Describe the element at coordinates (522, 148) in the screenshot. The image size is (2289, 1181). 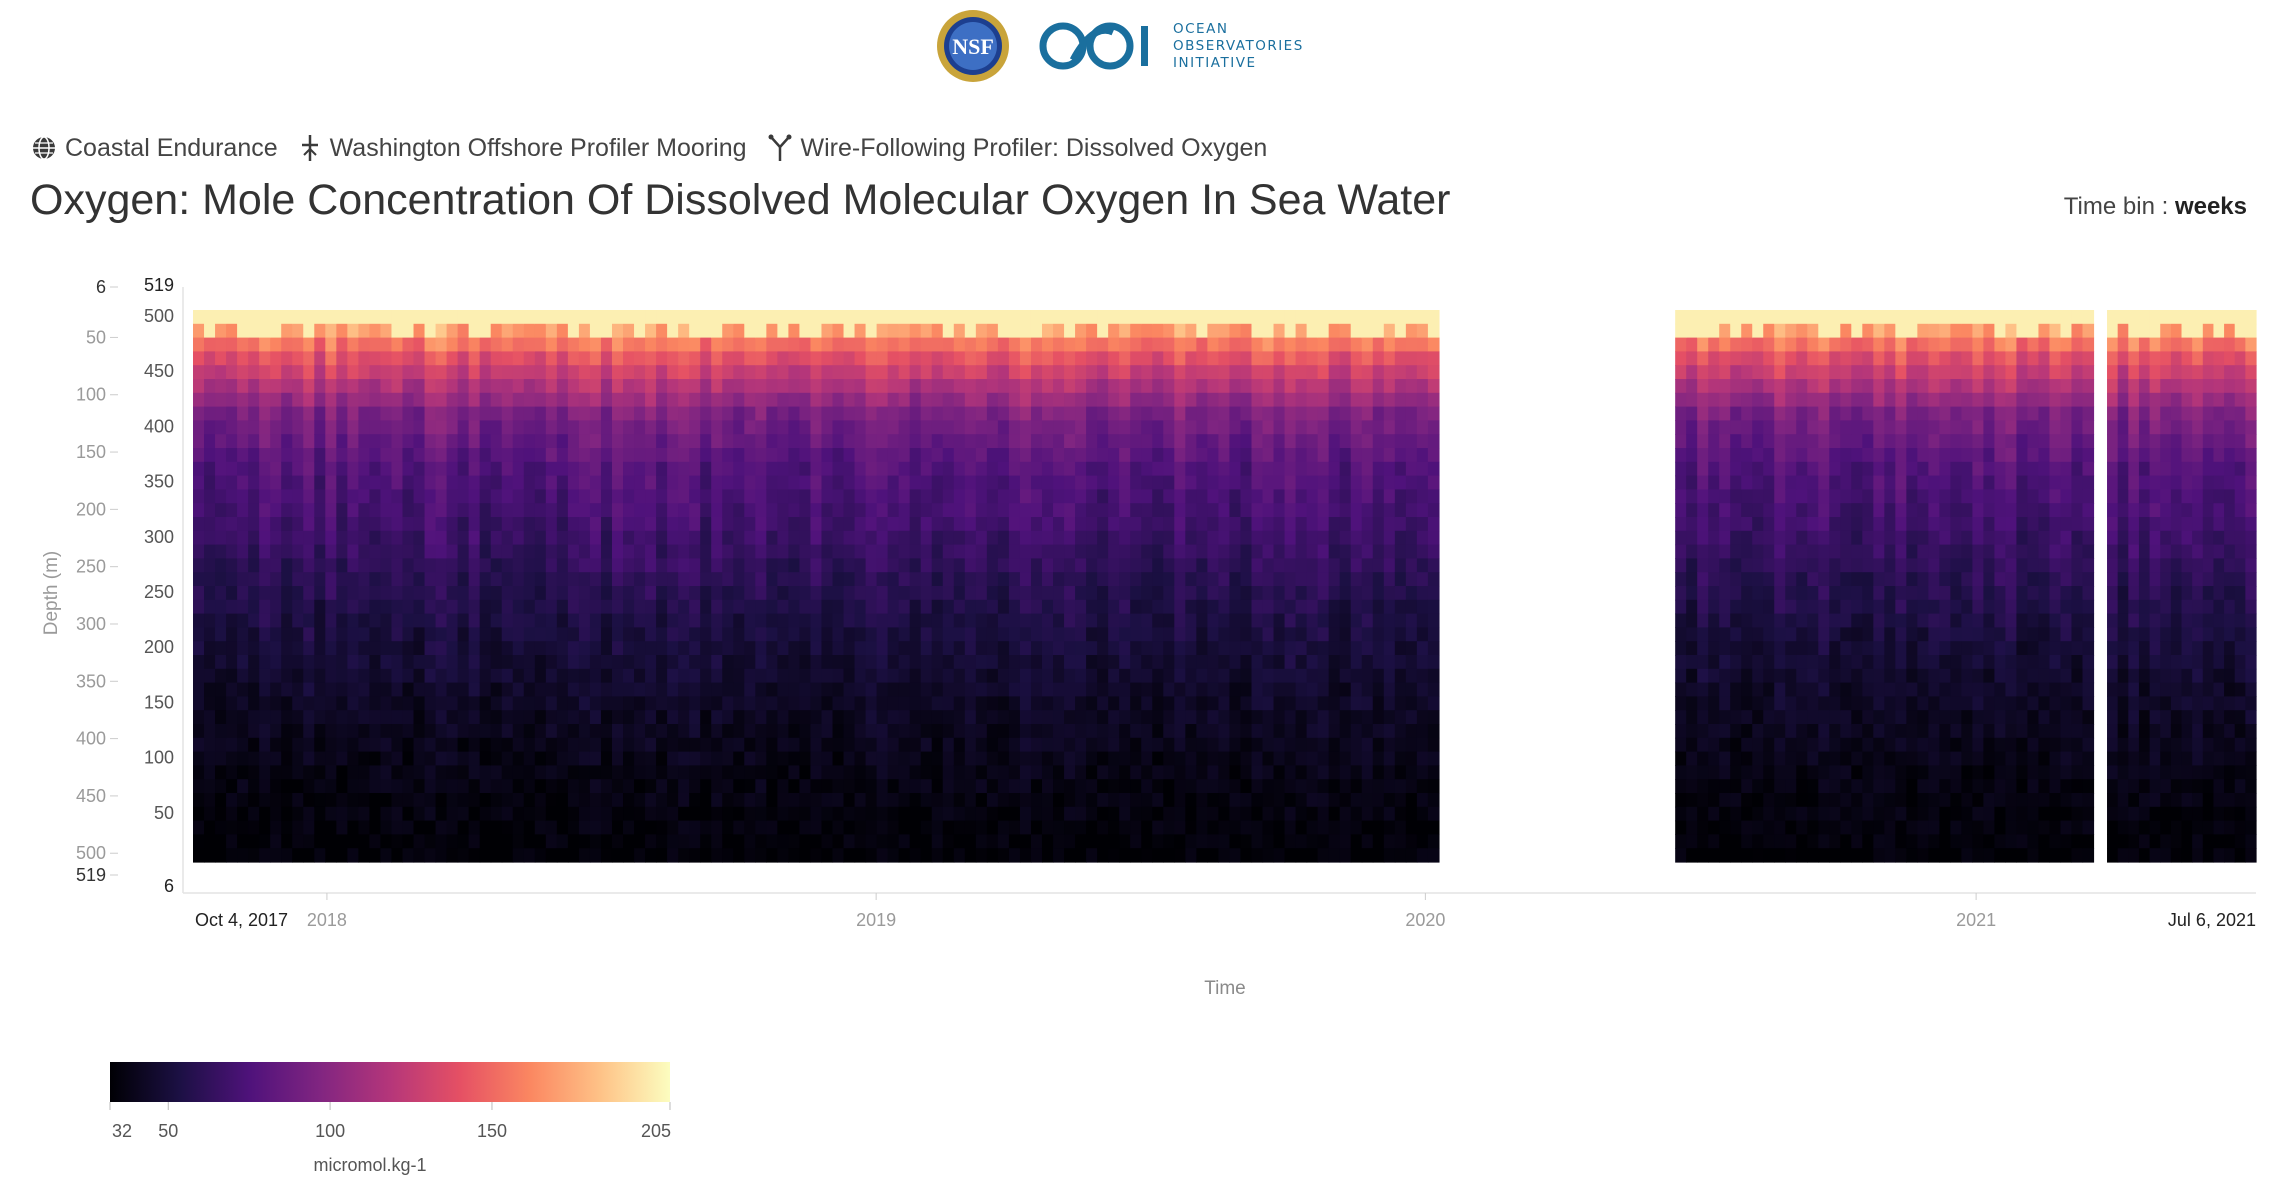
I see `breadcrumb-array: Washington Offshore Profiler Mooring` at that location.